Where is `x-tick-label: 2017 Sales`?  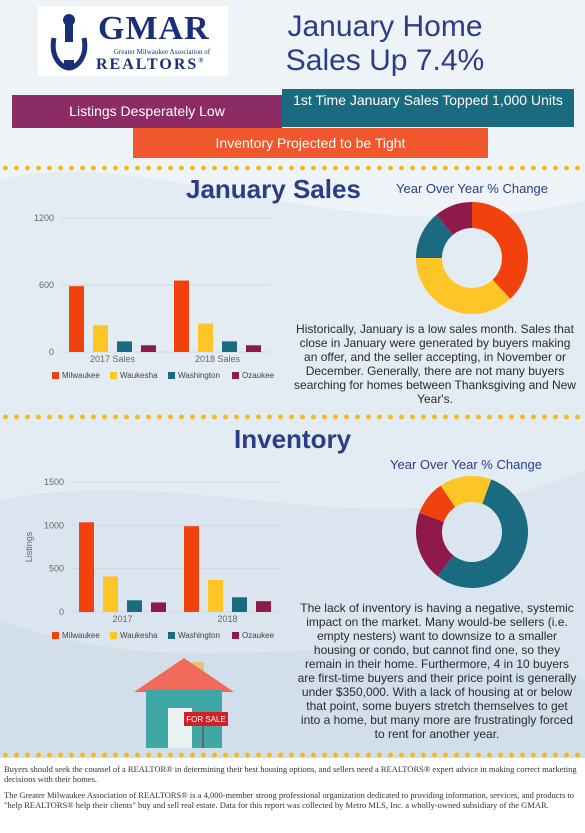
x-tick-label: 2017 Sales is located at coordinates (113, 359).